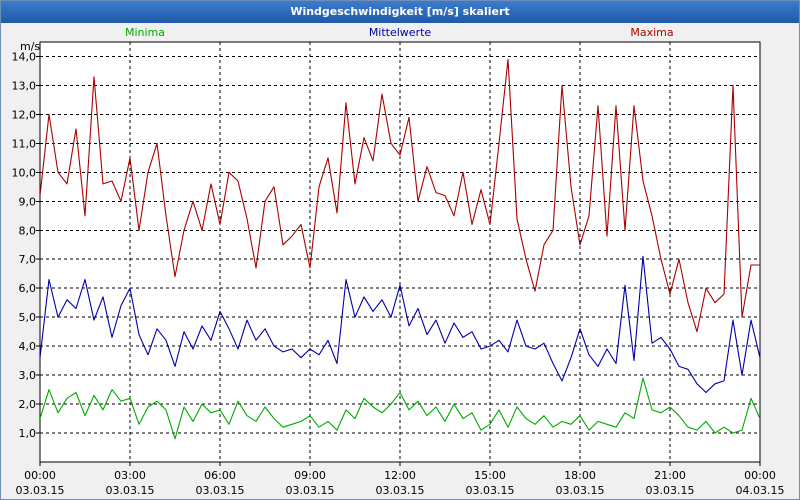 The height and width of the screenshot is (500, 800). I want to click on x-tick-time-label: 18:00, so click(580, 475).